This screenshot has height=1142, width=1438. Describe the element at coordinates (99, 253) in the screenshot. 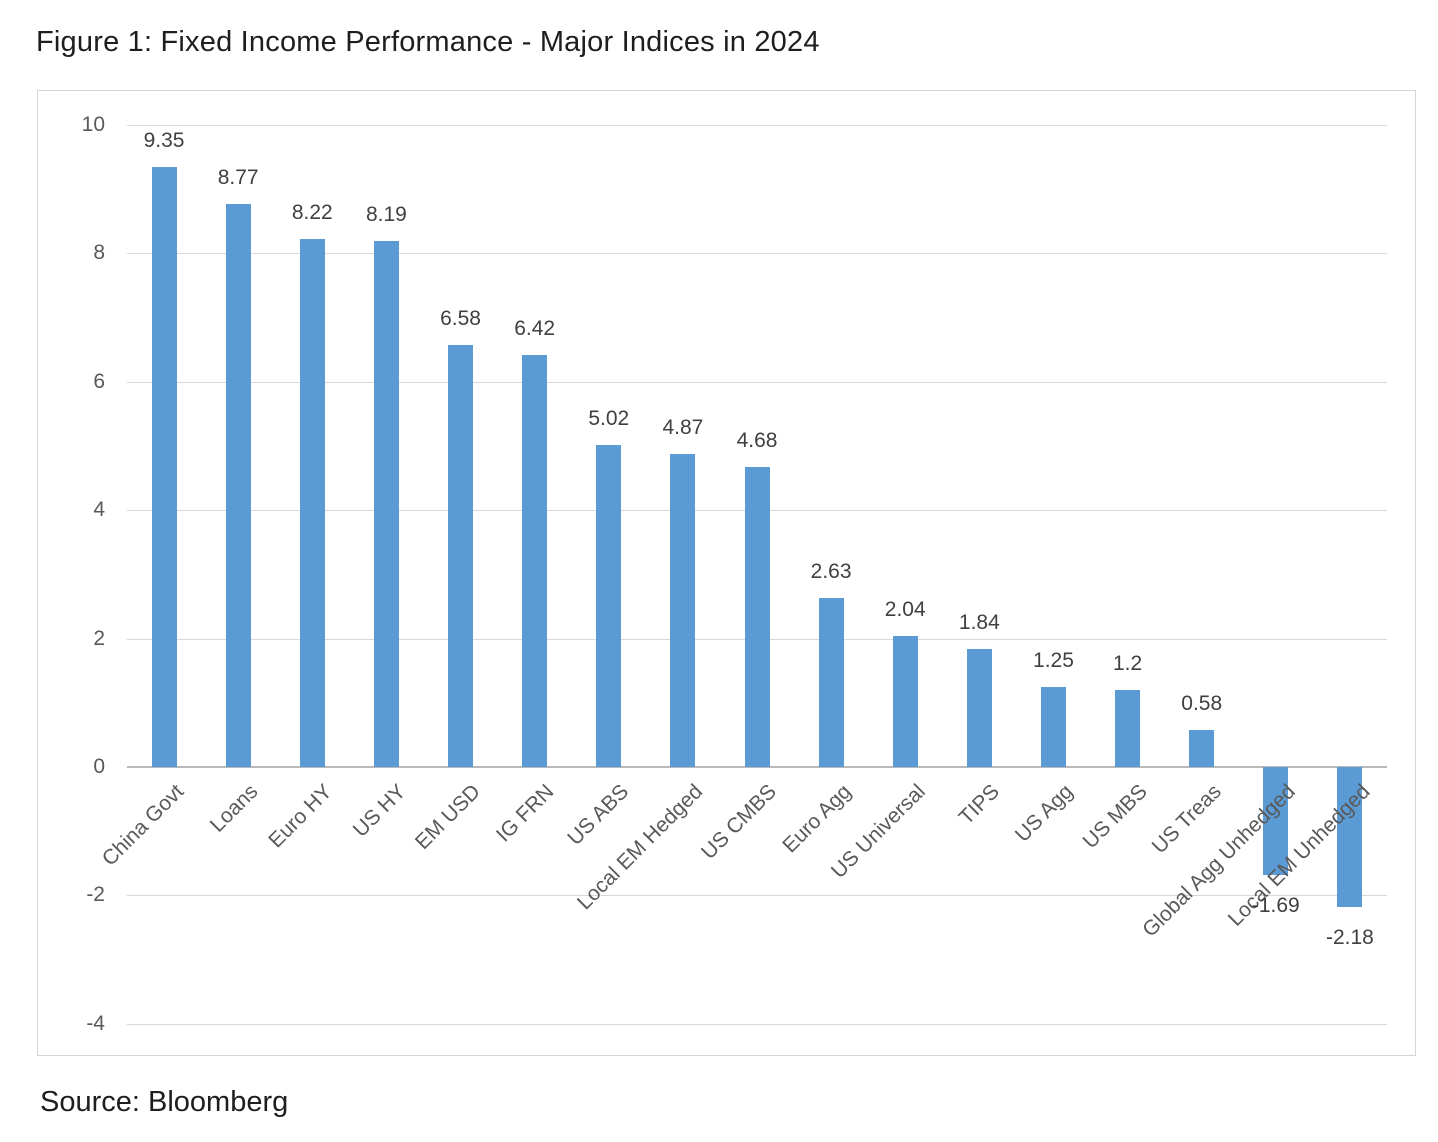

I see `y-tick-label: 8` at that location.